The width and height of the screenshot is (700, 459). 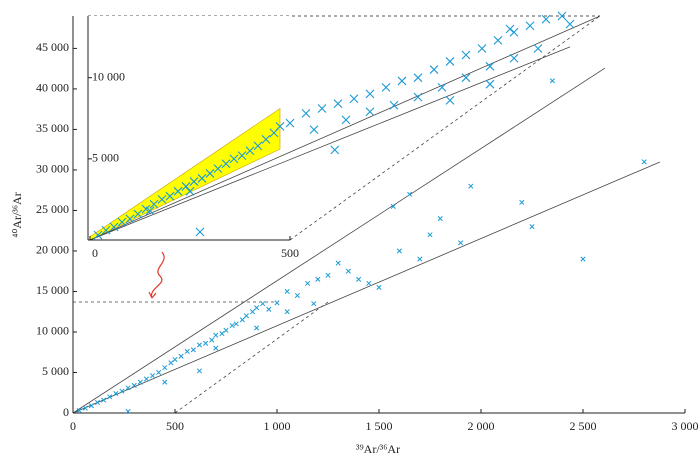 What do you see at coordinates (378, 449) in the screenshot?
I see `x-axis-label: ³⁹Ar/³⁶Ar` at bounding box center [378, 449].